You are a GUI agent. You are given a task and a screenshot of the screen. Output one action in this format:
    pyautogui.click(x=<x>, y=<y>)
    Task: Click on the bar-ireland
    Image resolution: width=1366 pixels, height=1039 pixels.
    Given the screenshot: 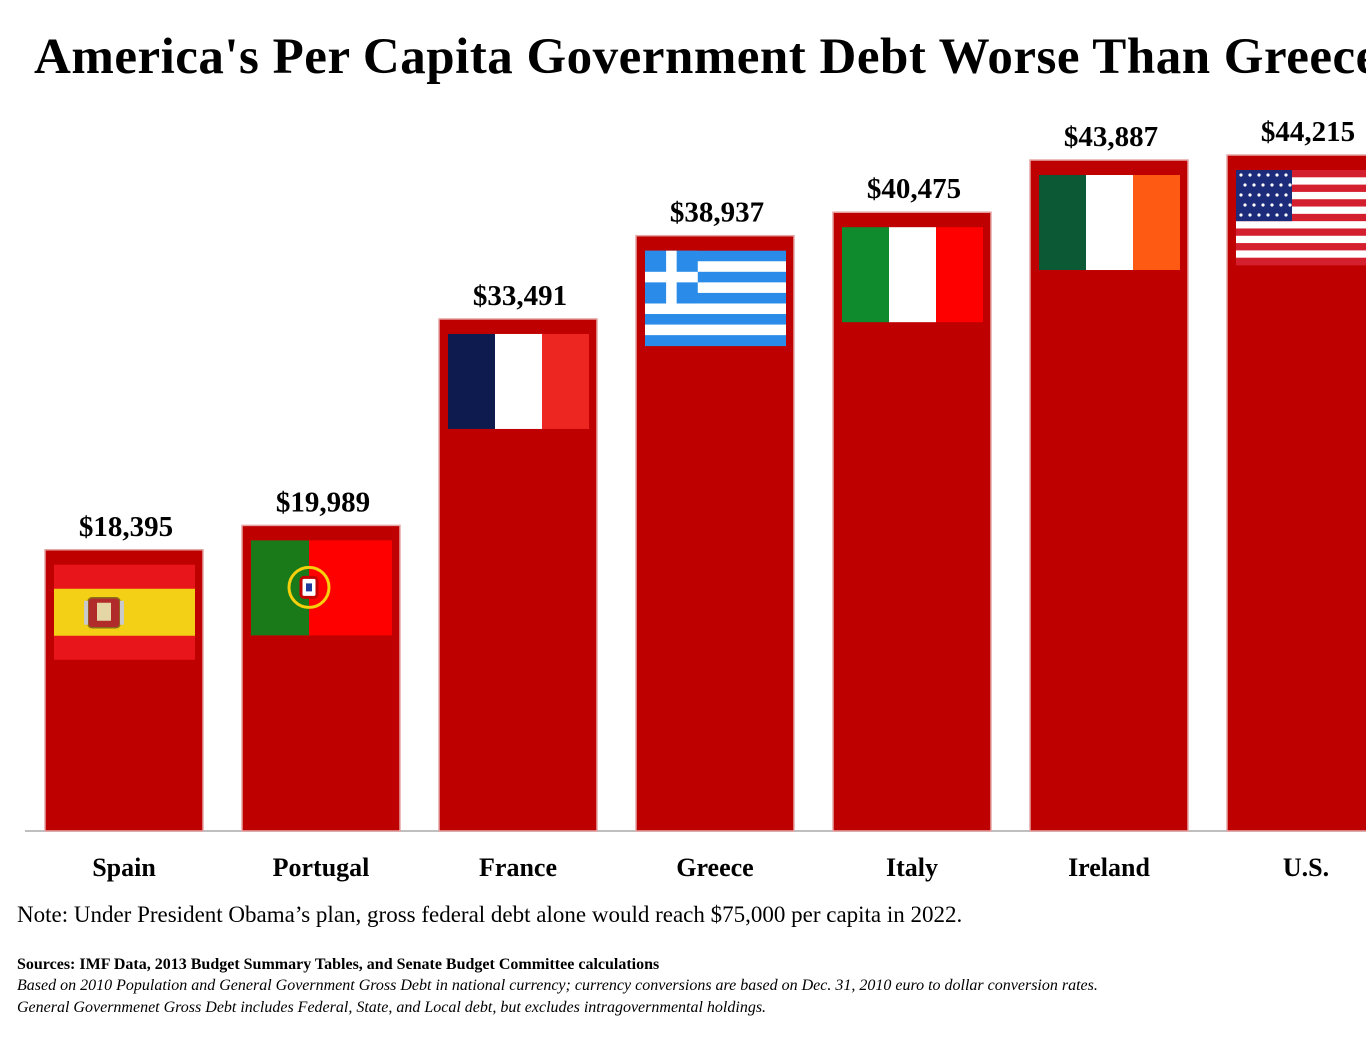 What is the action you would take?
    pyautogui.click(x=1109, y=495)
    